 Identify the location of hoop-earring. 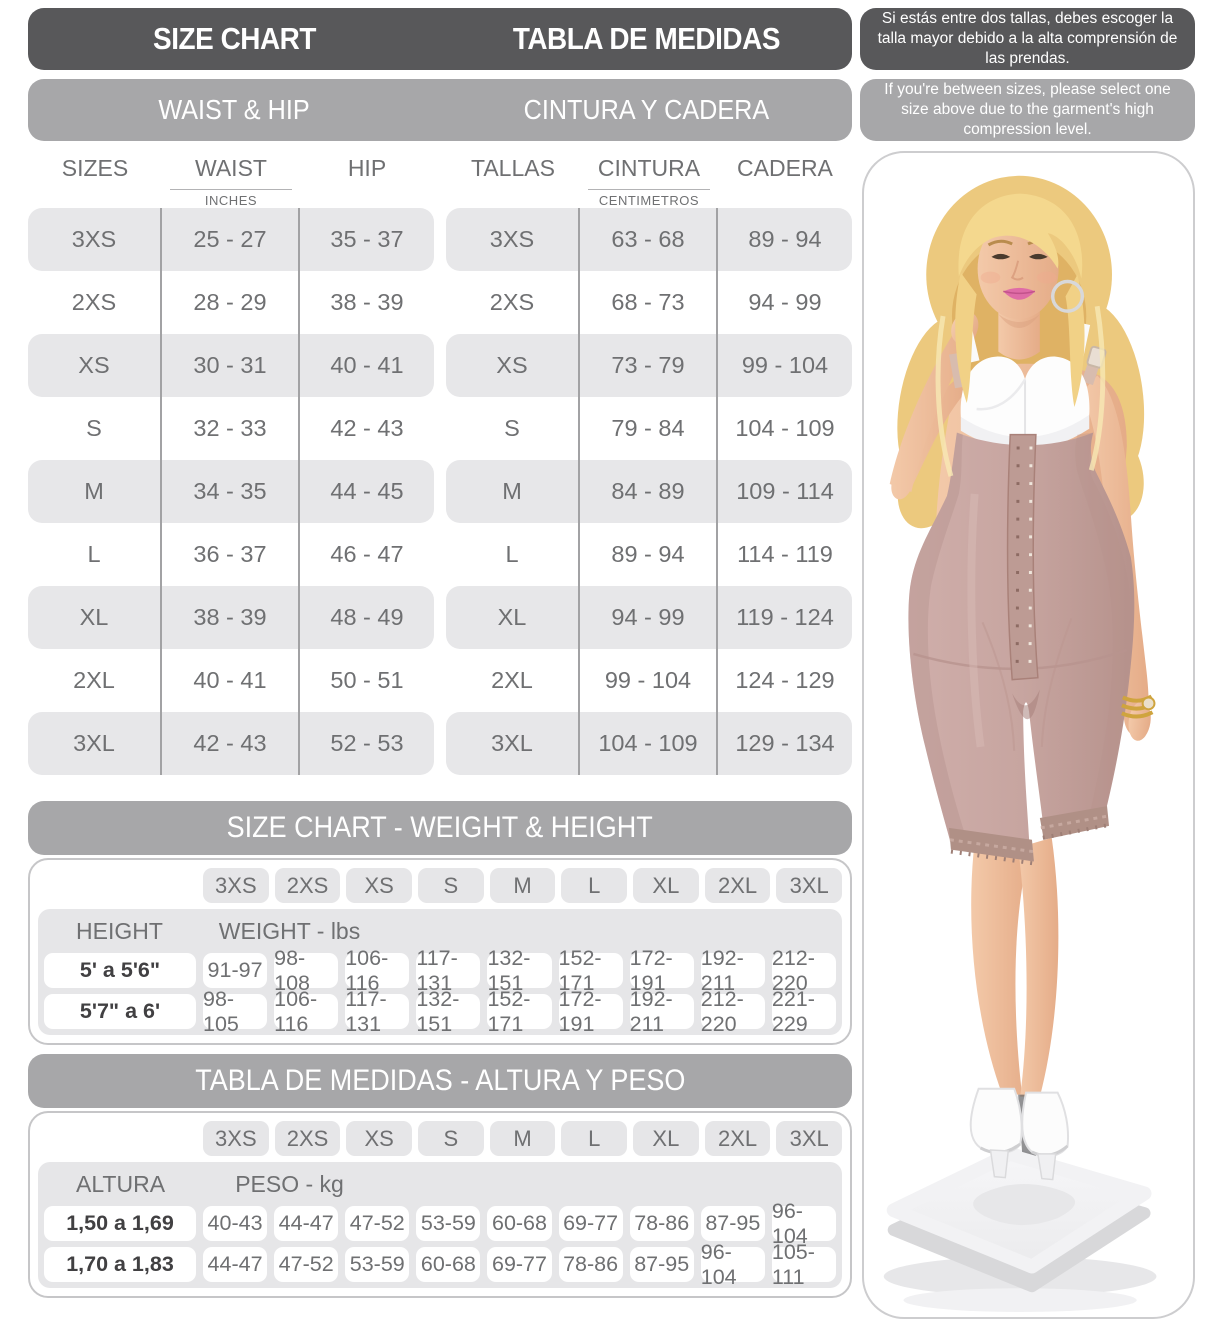
(1067, 296).